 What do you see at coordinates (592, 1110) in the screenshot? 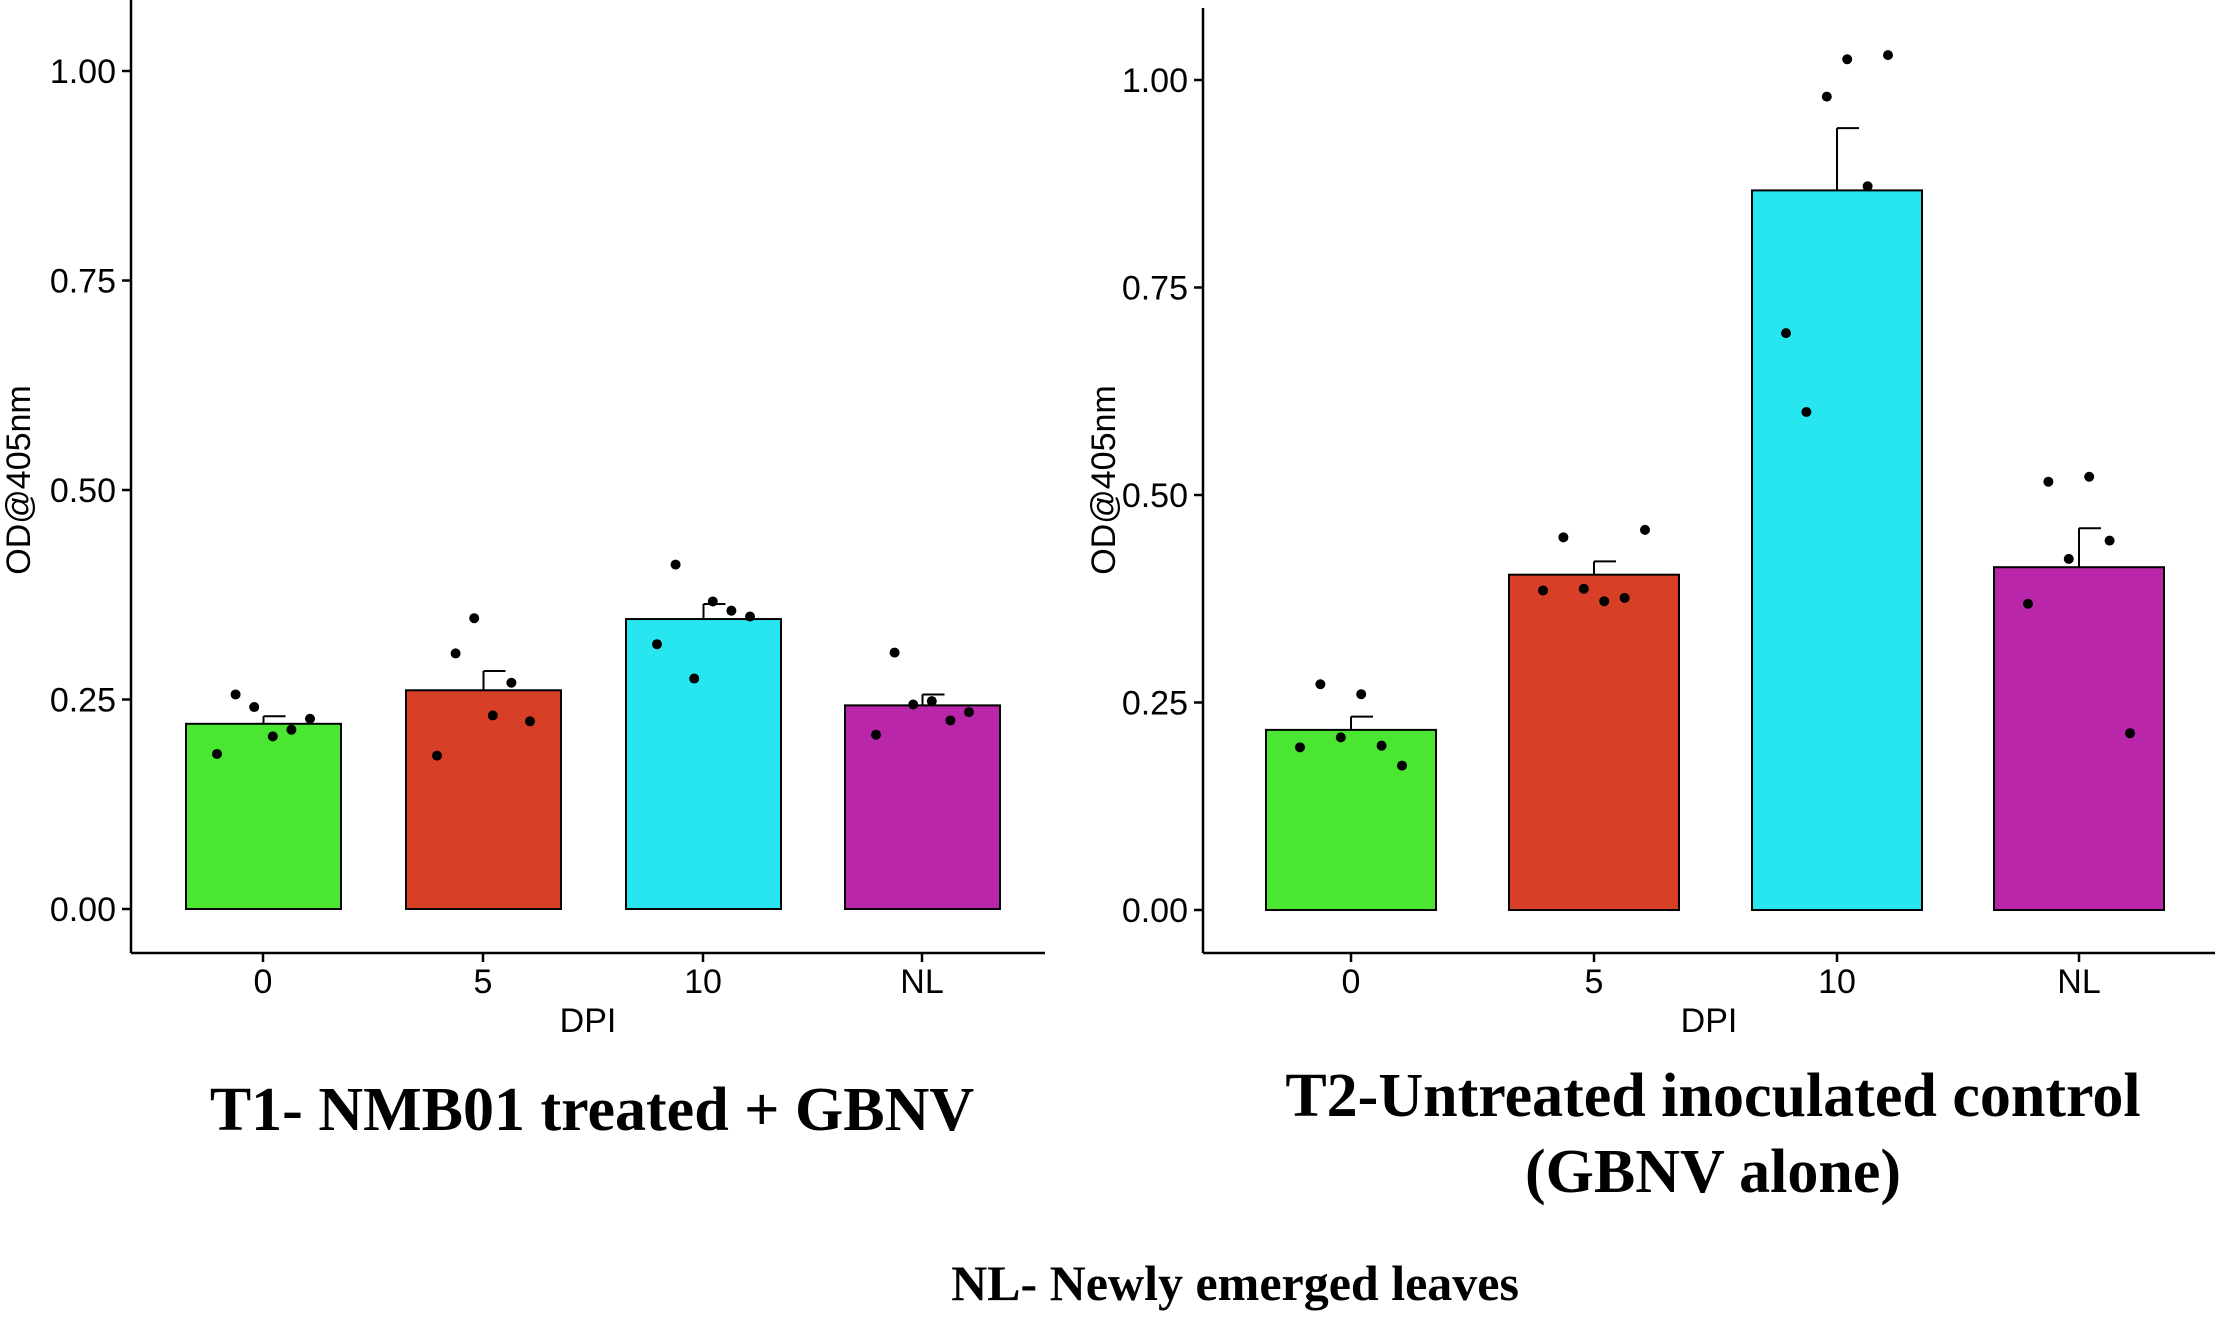
I see `panel-caption: T1- NMB01 treated + GBNV` at bounding box center [592, 1110].